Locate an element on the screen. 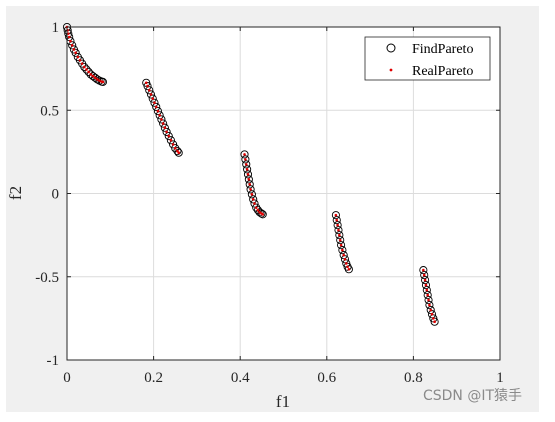 The height and width of the screenshot is (422, 555). watermark: CSDN @IT猿手 is located at coordinates (472, 396).